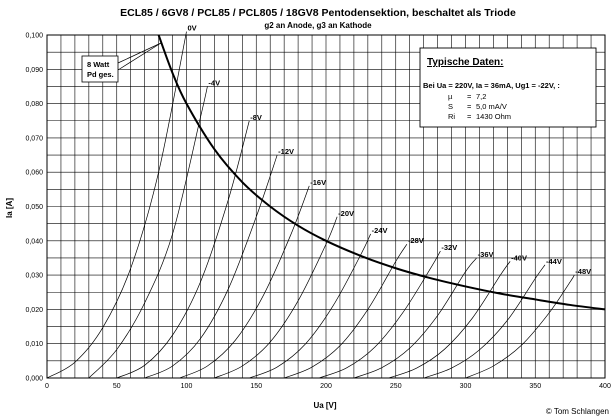 The width and height of the screenshot is (614, 419). Describe the element at coordinates (100, 74) in the screenshot. I see `pd-label-line-2: Pd ges.` at that location.